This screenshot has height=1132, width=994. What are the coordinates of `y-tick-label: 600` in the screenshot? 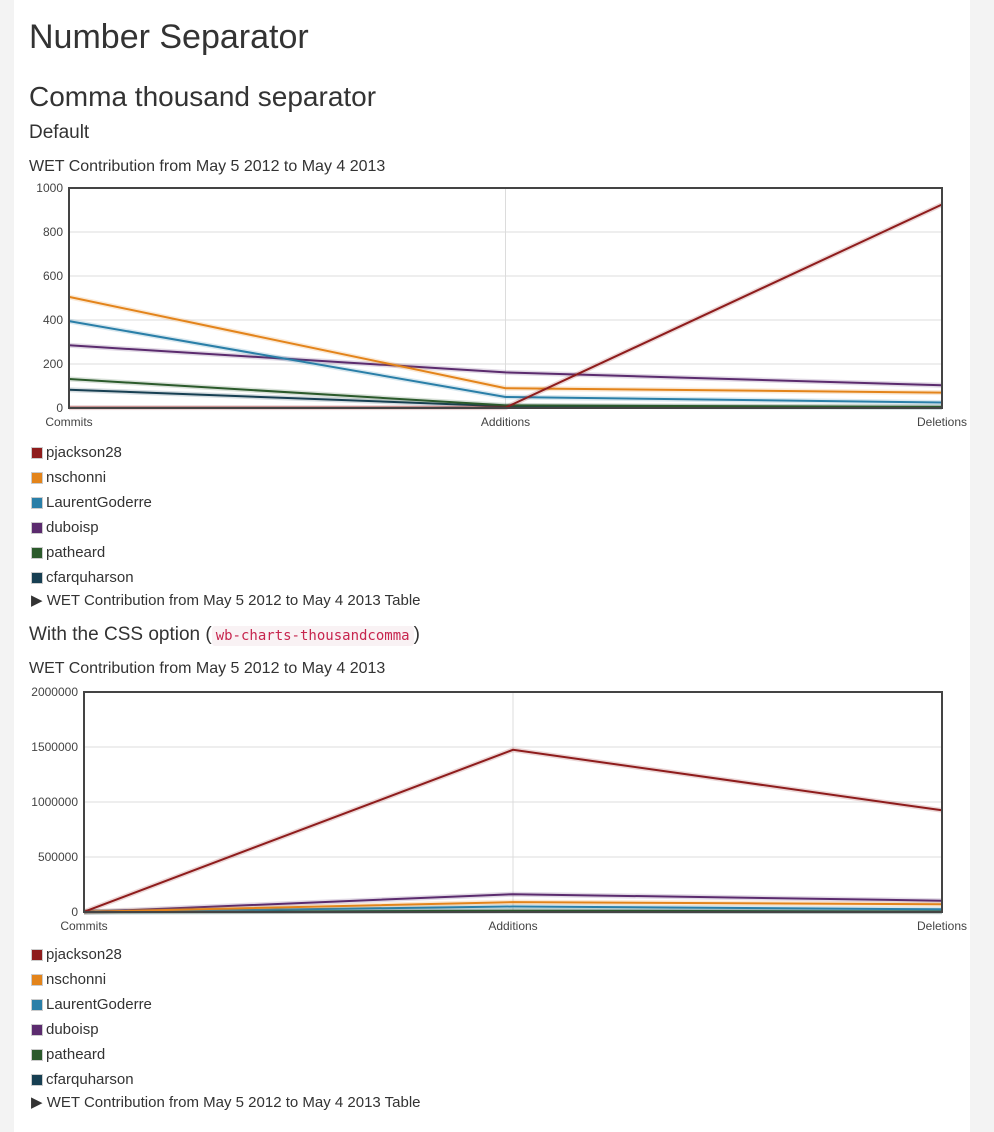 It's located at (53, 276).